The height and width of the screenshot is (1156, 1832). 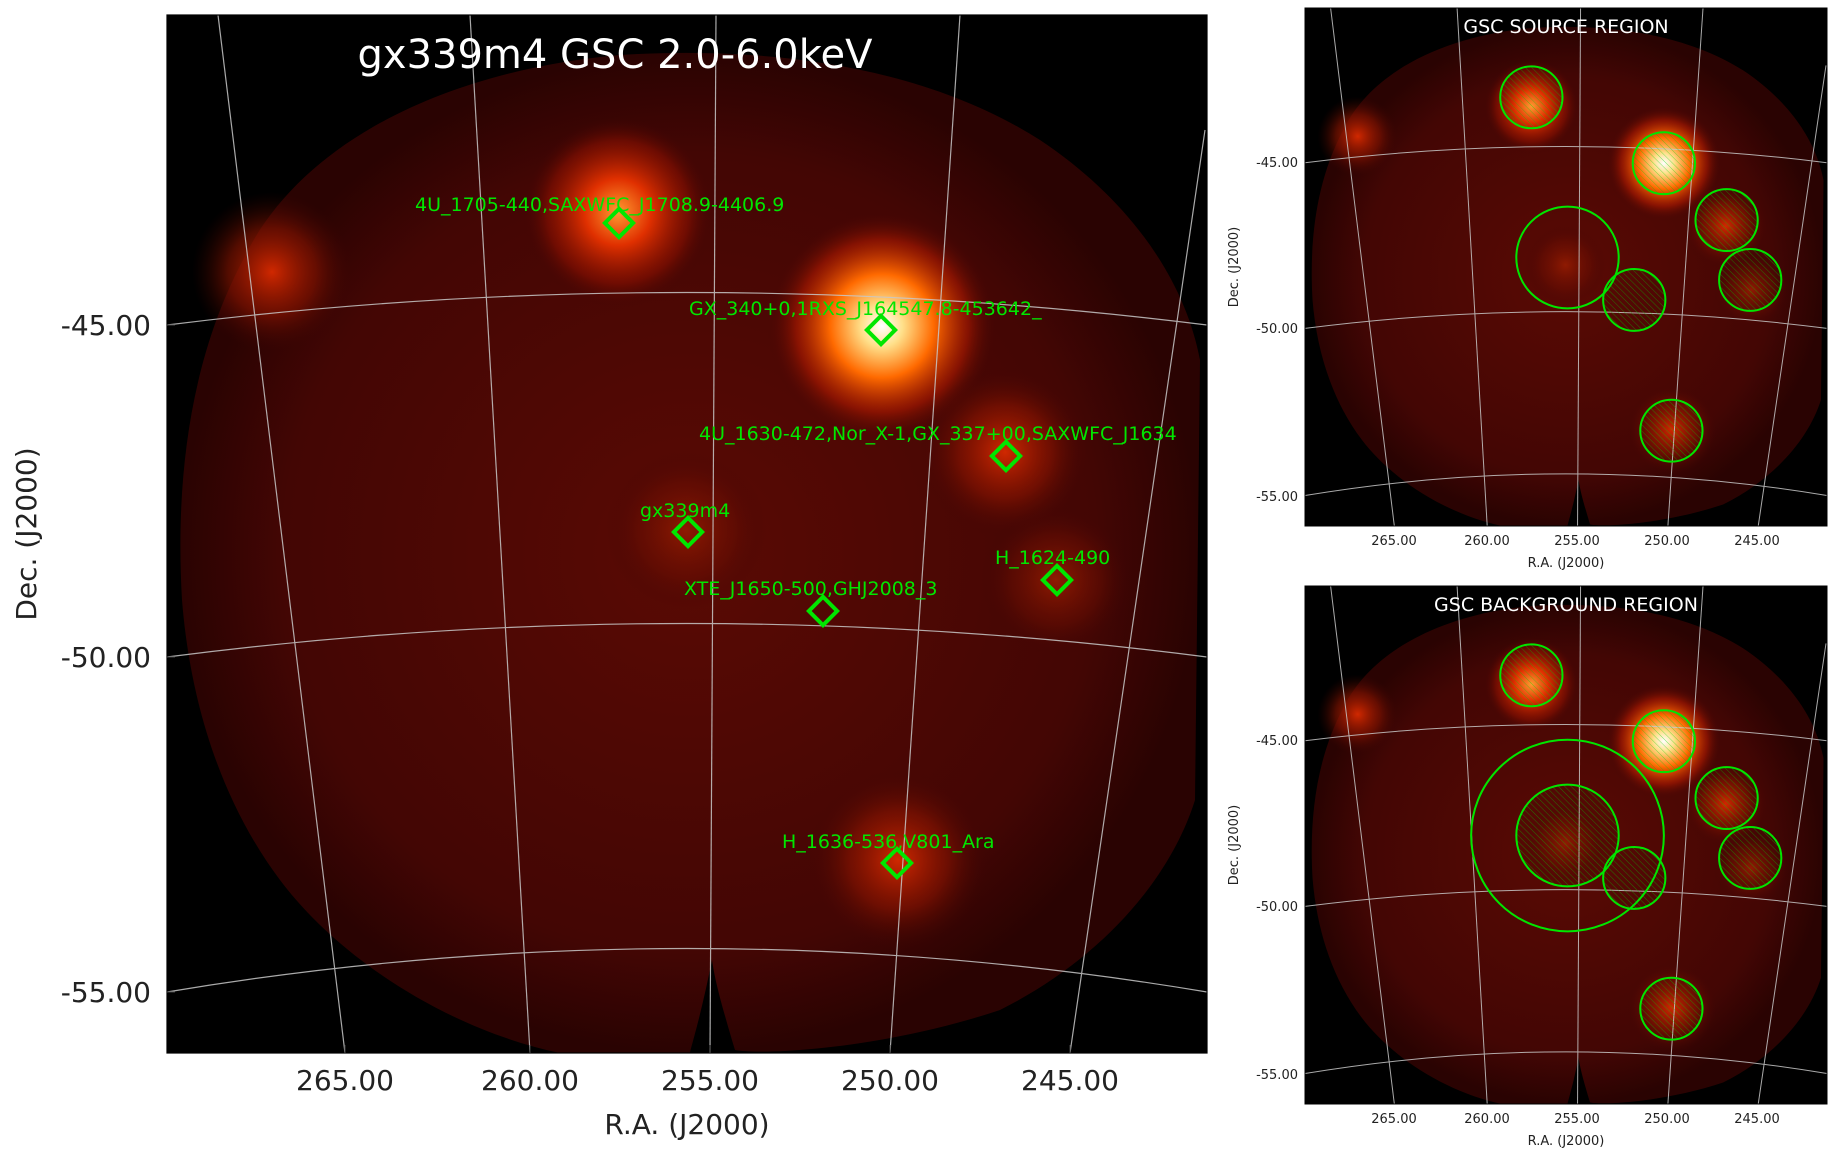 I want to click on background-annulus-outer, so click(x=1567, y=835).